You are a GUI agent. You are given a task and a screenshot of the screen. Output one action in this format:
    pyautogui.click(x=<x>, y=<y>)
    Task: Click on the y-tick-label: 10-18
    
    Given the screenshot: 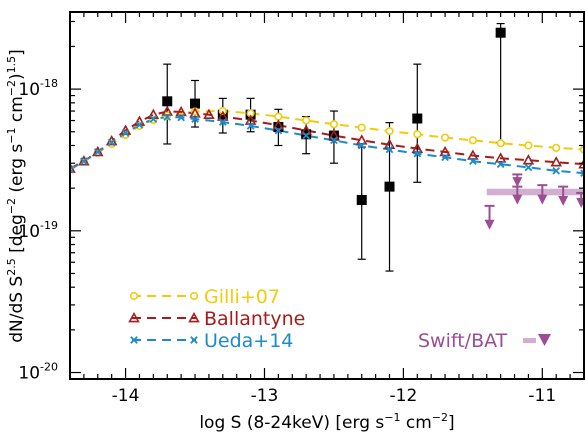 What is the action you would take?
    pyautogui.click(x=38, y=88)
    